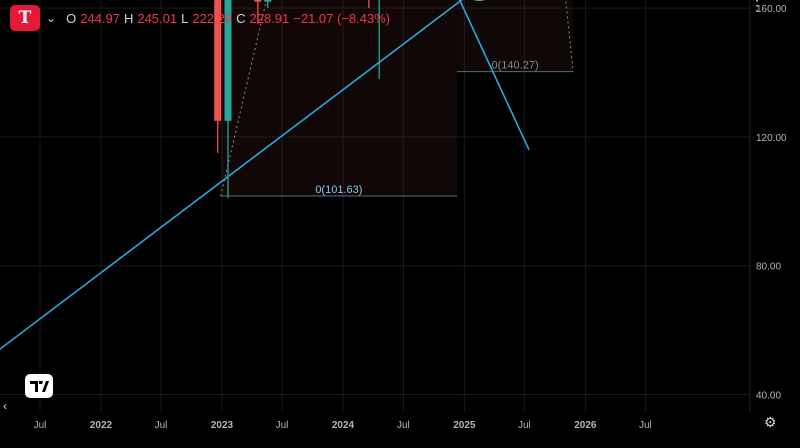 This screenshot has height=448, width=800. Describe the element at coordinates (343, 425) in the screenshot. I see `x-tick-label: 2024` at that location.